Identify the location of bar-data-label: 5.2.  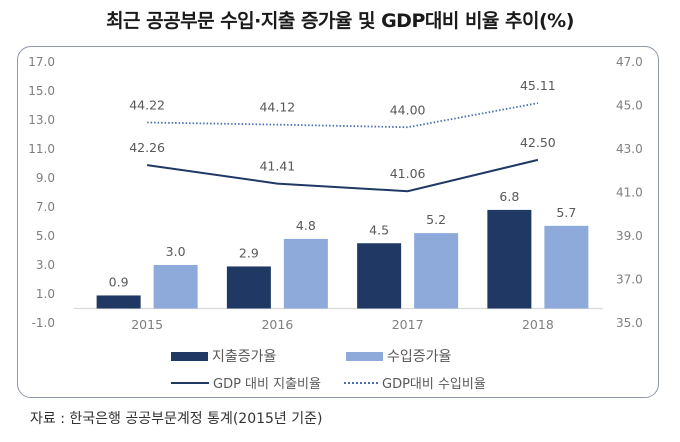
(436, 219).